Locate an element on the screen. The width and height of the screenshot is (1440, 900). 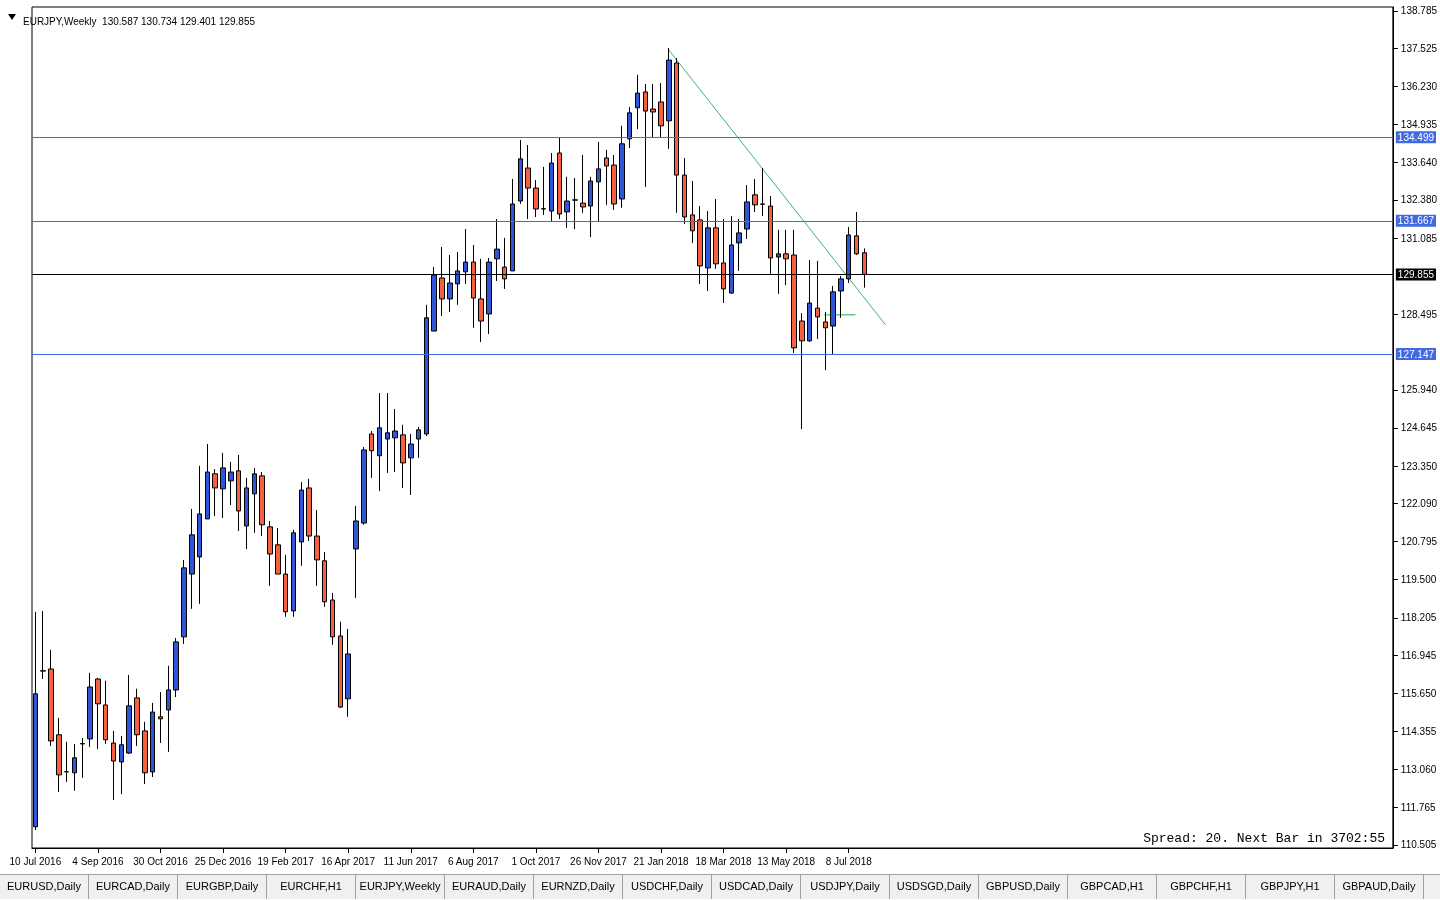
ref-line-label: 129.855 is located at coordinates (1416, 274).